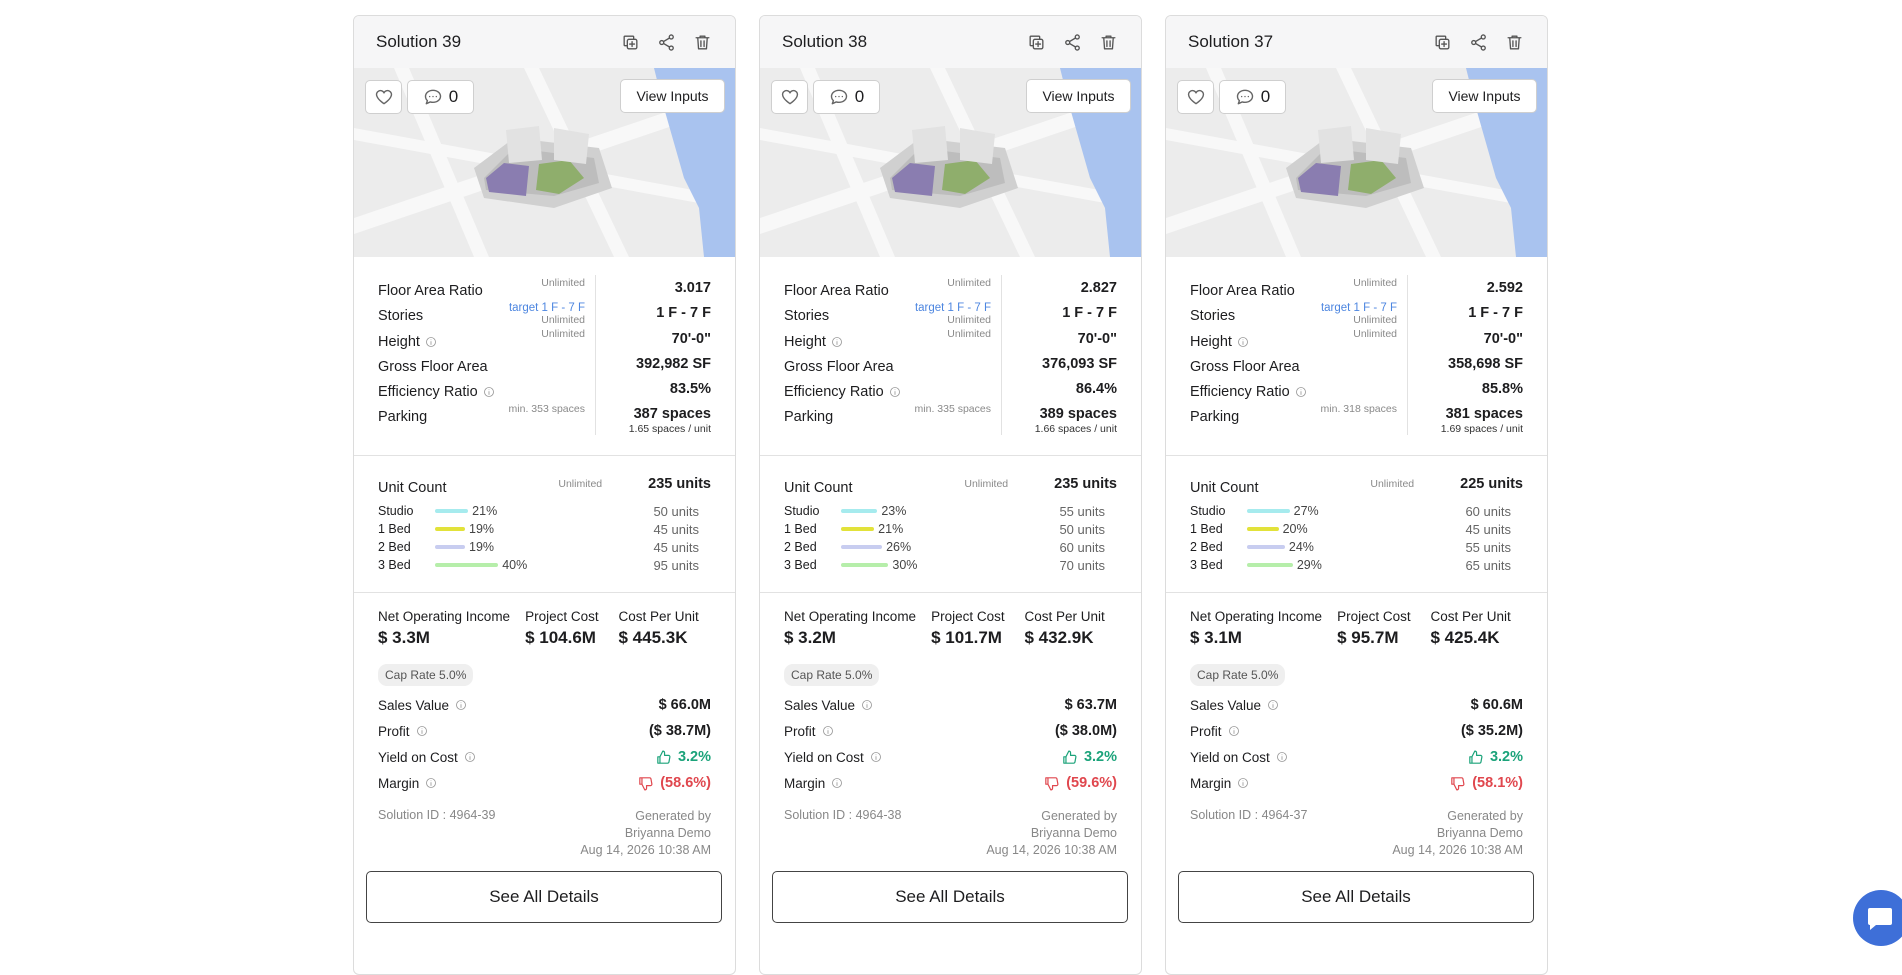 The image size is (1902, 975). Describe the element at coordinates (1086, 731) in the screenshot. I see `finance-value-cell: ($ 38.0M)` at that location.